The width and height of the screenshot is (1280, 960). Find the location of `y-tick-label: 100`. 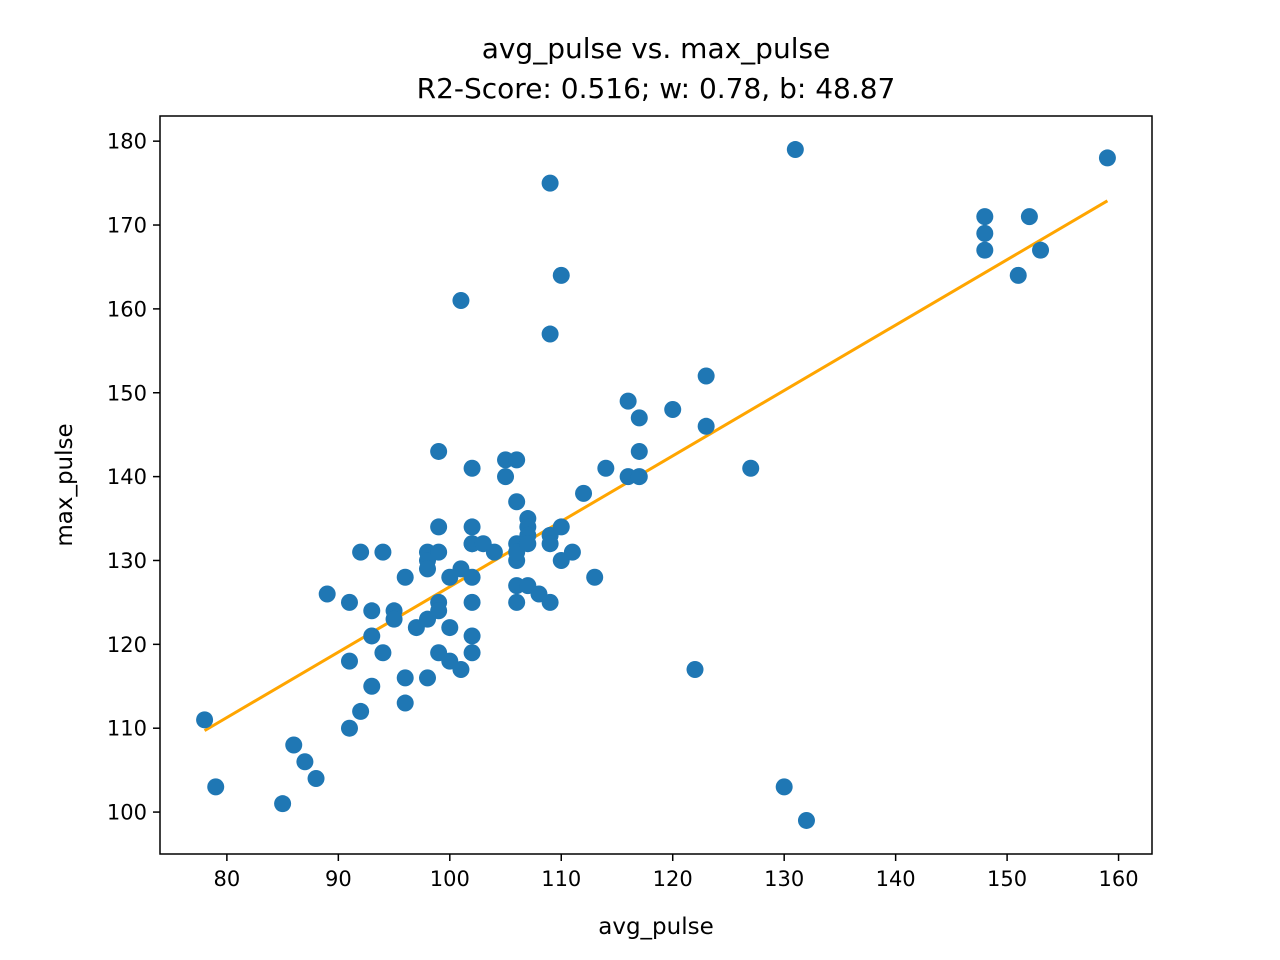

y-tick-label: 100 is located at coordinates (127, 813).